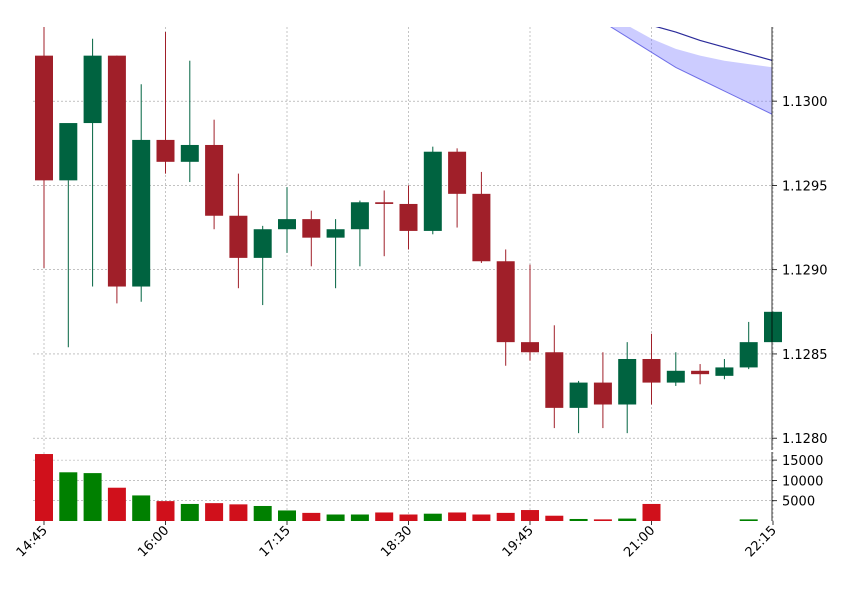 The width and height of the screenshot is (865, 598). What do you see at coordinates (396, 487) in the screenshot?
I see `volume-series` at bounding box center [396, 487].